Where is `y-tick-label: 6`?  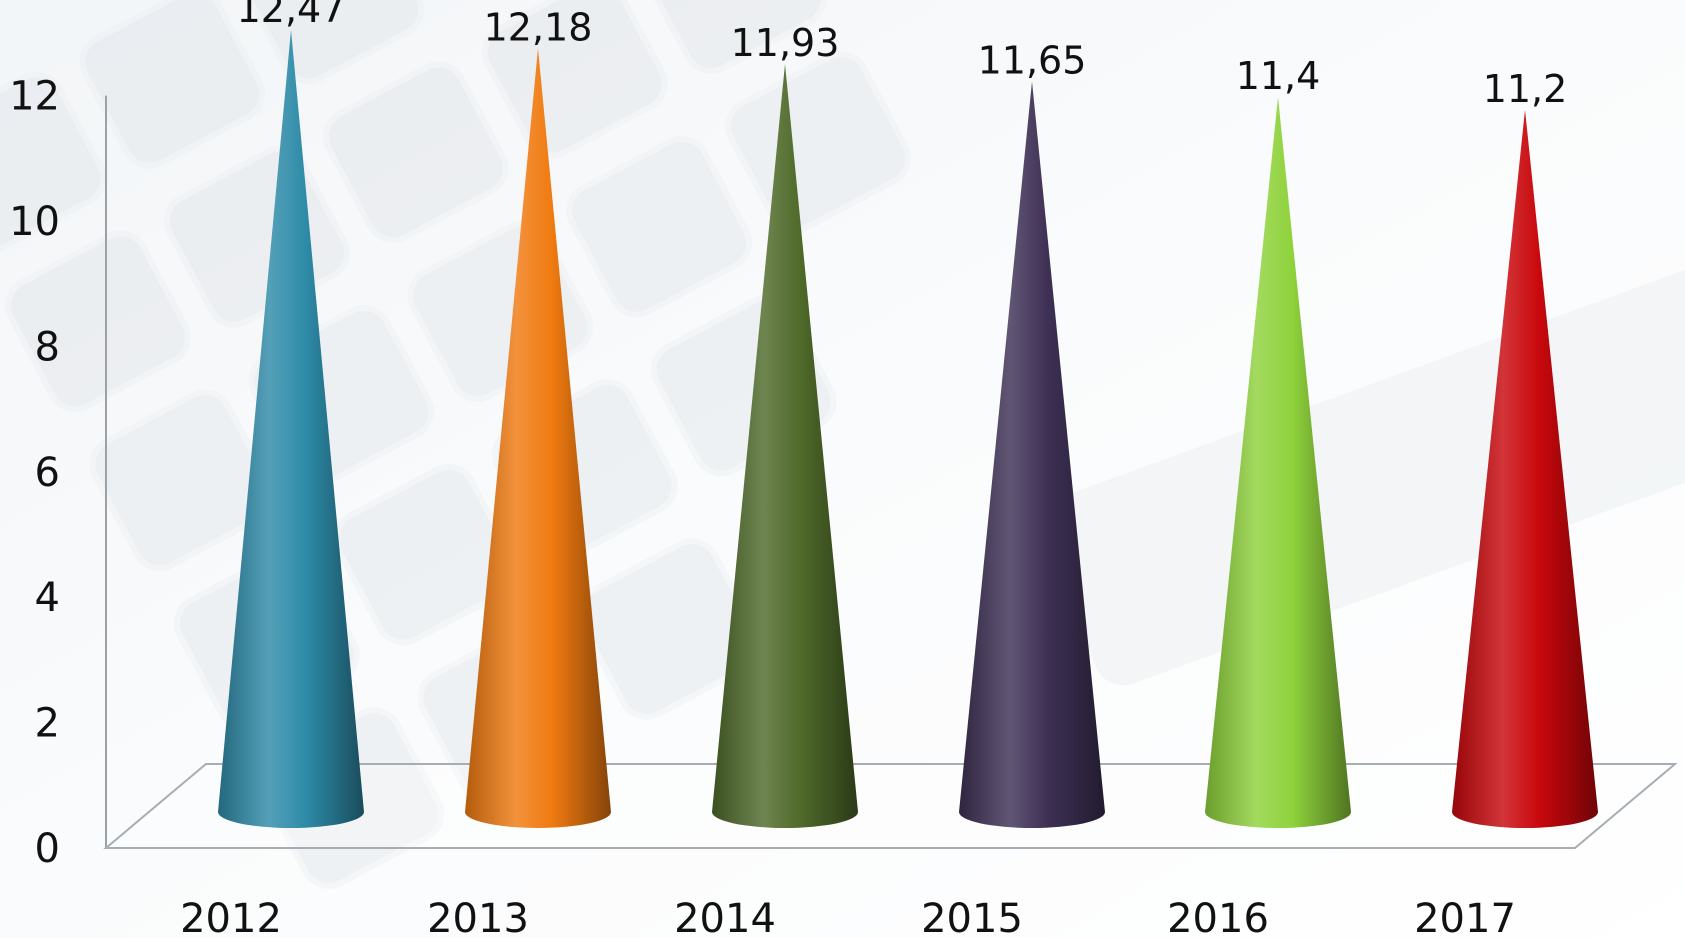
y-tick-label: 6 is located at coordinates (47, 473).